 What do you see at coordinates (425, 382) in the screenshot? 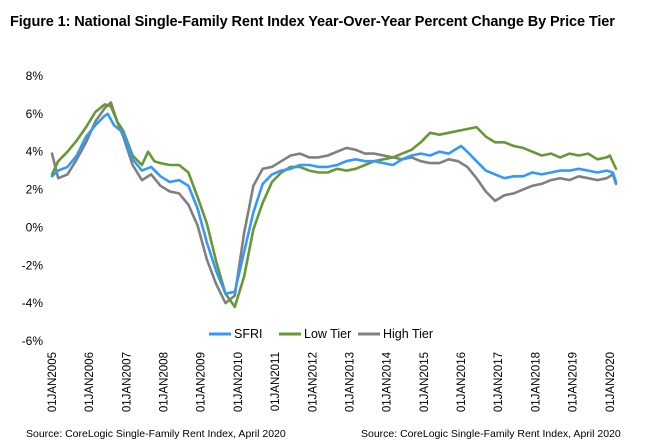
I see `x-tick-label: 01JAN2015` at bounding box center [425, 382].